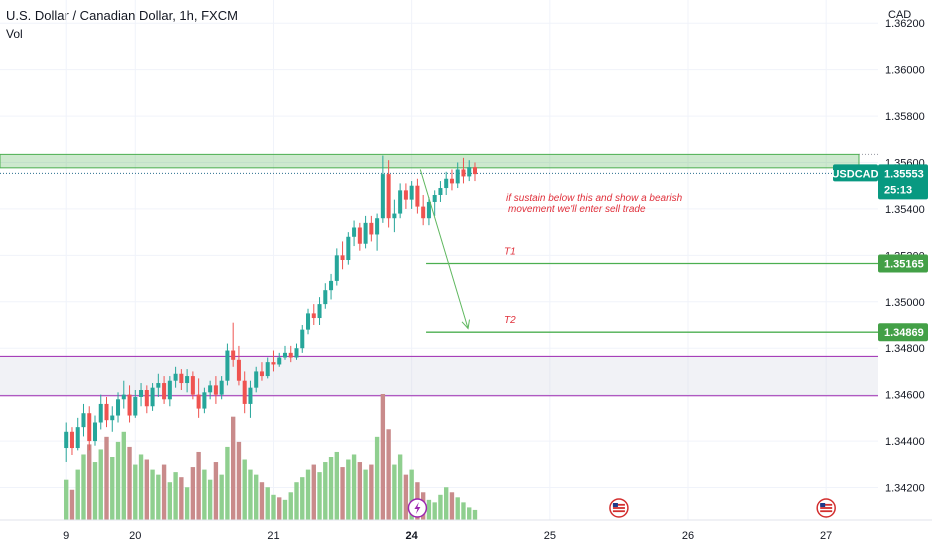 The height and width of the screenshot is (550, 932). I want to click on event-markers, so click(621, 508).